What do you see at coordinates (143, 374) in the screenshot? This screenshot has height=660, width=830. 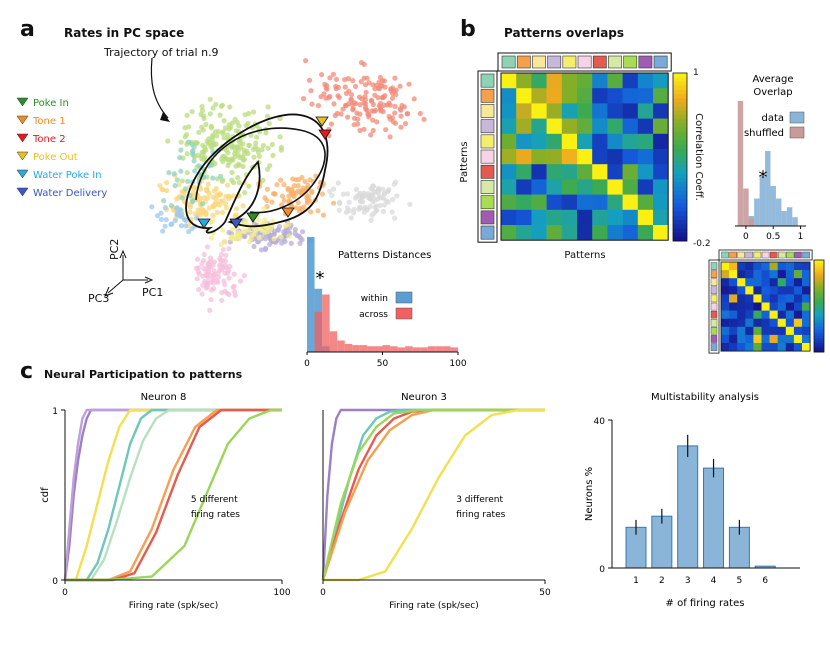 I see `panel-c-title: Neural Participation to patterns` at bounding box center [143, 374].